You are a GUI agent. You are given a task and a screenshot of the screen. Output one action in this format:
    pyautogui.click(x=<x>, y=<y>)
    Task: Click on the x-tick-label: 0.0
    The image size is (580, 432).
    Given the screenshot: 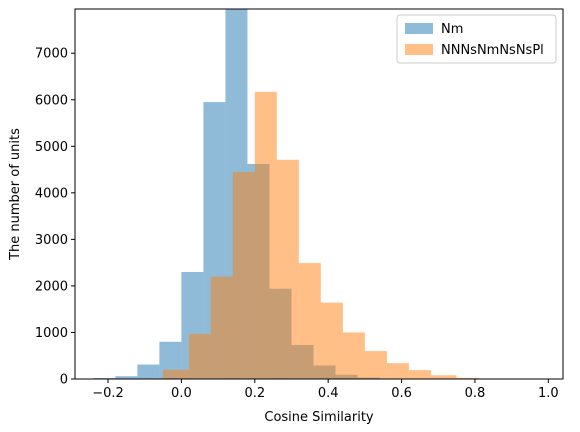 What is the action you would take?
    pyautogui.click(x=181, y=393)
    